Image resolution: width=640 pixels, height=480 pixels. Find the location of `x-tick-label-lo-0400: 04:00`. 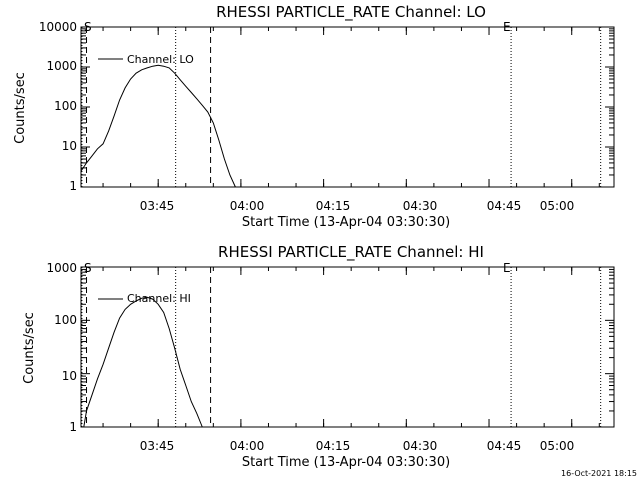

x-tick-label-lo-0400: 04:00 is located at coordinates (247, 206).